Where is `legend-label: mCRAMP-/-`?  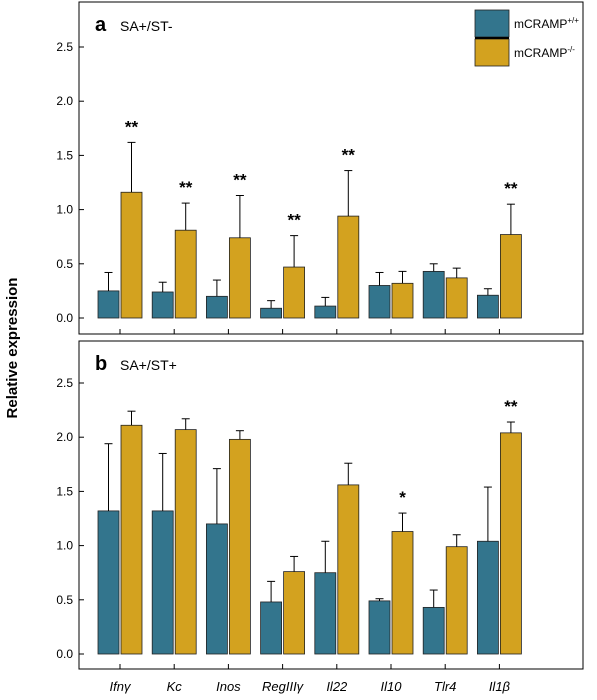 legend-label: mCRAMP-/- is located at coordinates (544, 52).